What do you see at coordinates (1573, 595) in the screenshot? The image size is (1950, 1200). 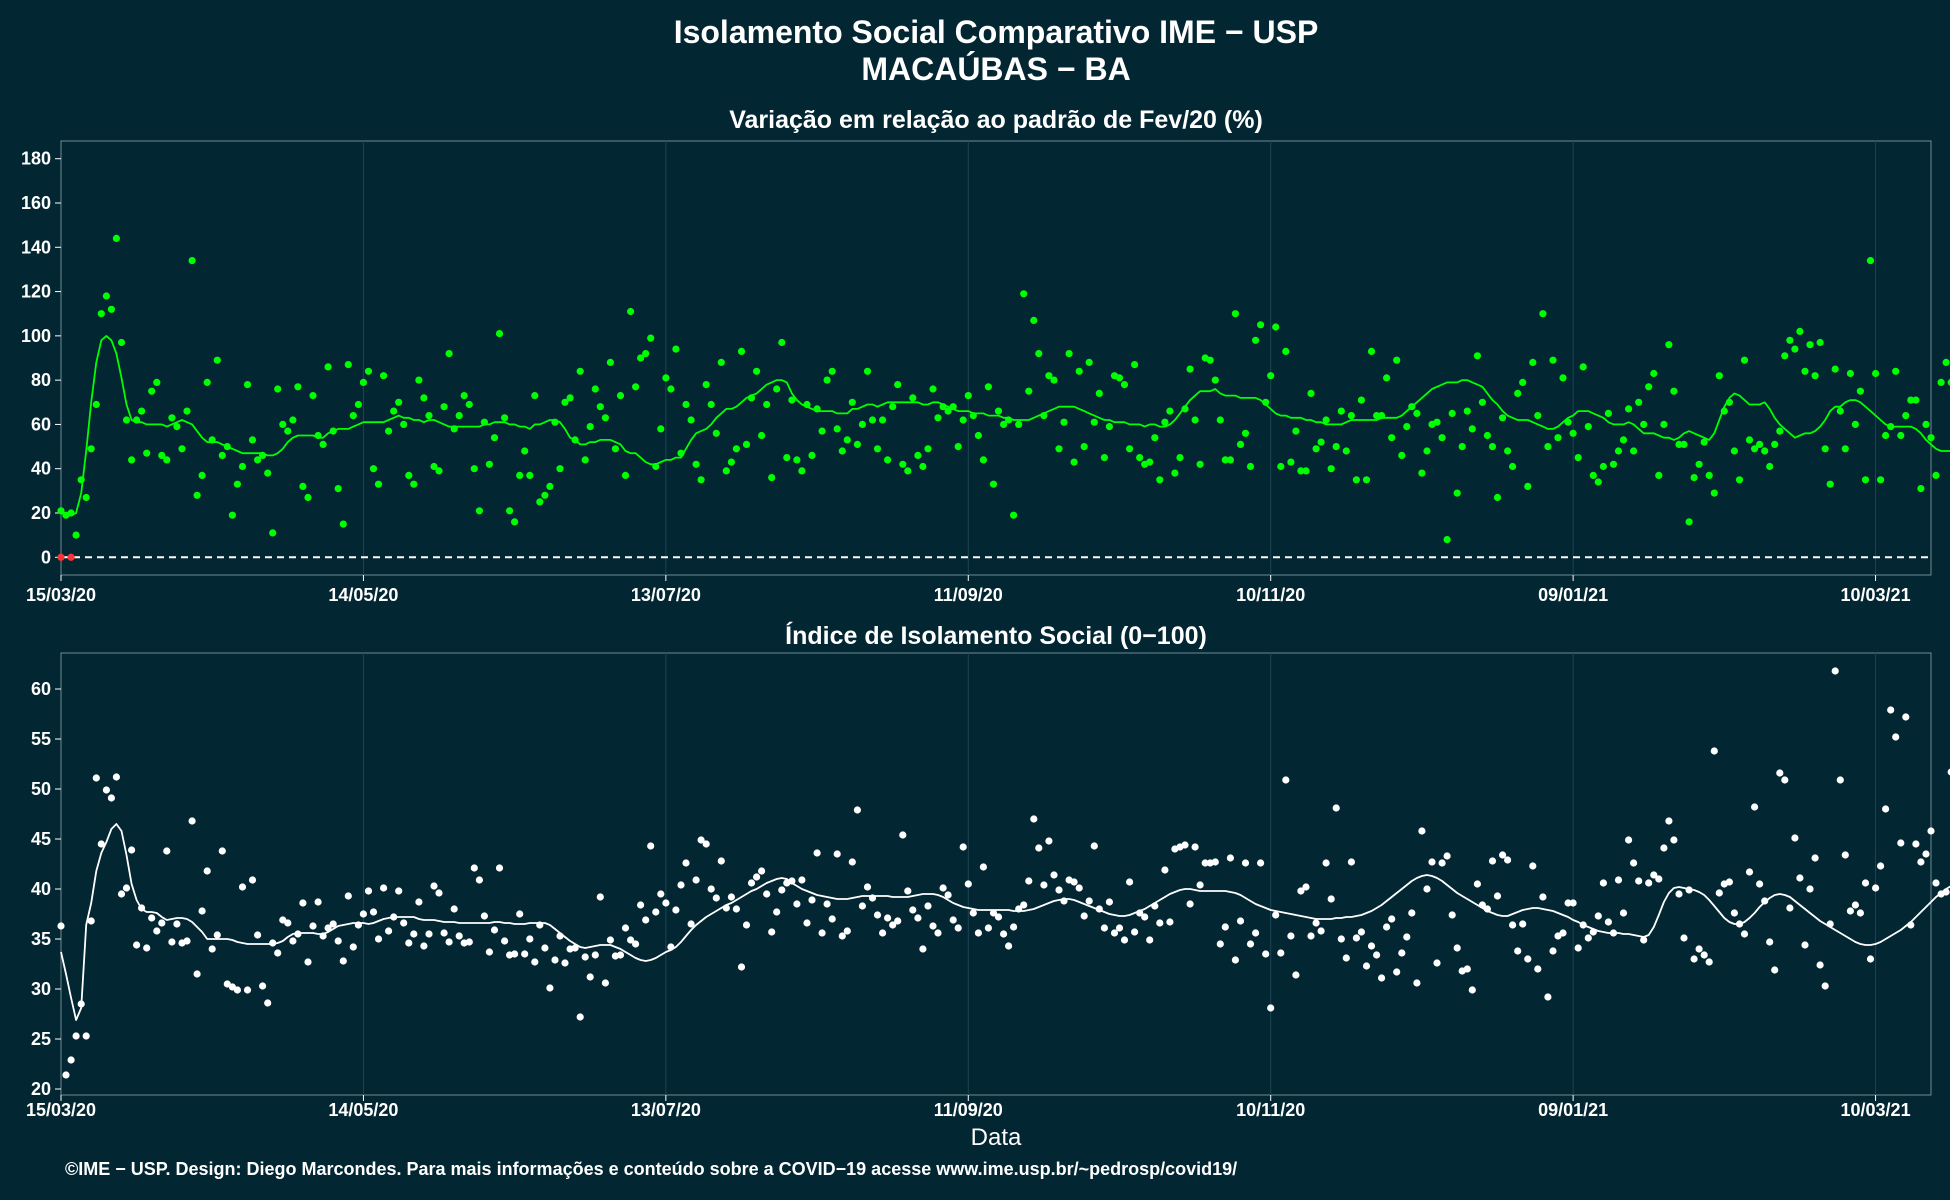 I see `x-tick-label: 09/01/21` at bounding box center [1573, 595].